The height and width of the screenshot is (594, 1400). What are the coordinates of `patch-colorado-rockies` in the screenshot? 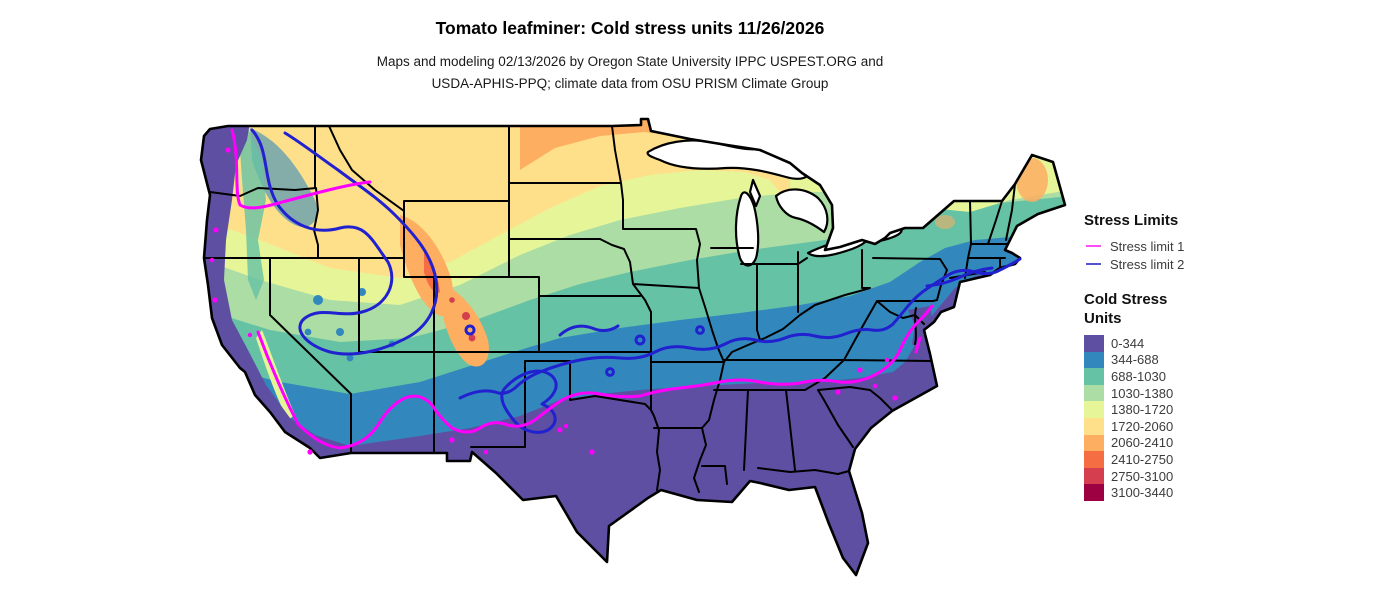 It's located at (464, 326).